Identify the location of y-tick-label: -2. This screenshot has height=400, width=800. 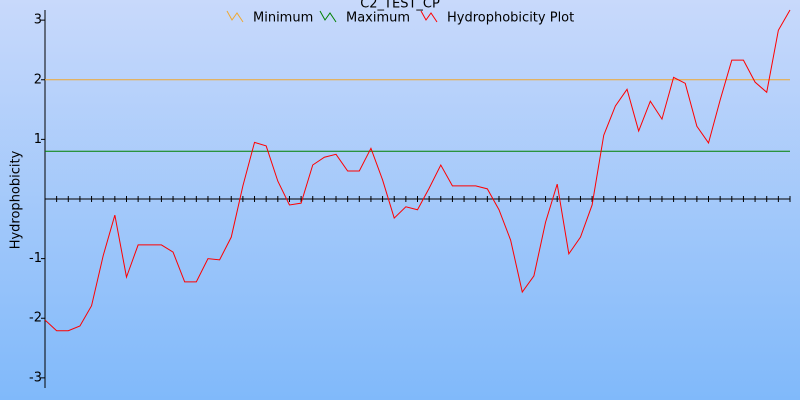
(35, 318).